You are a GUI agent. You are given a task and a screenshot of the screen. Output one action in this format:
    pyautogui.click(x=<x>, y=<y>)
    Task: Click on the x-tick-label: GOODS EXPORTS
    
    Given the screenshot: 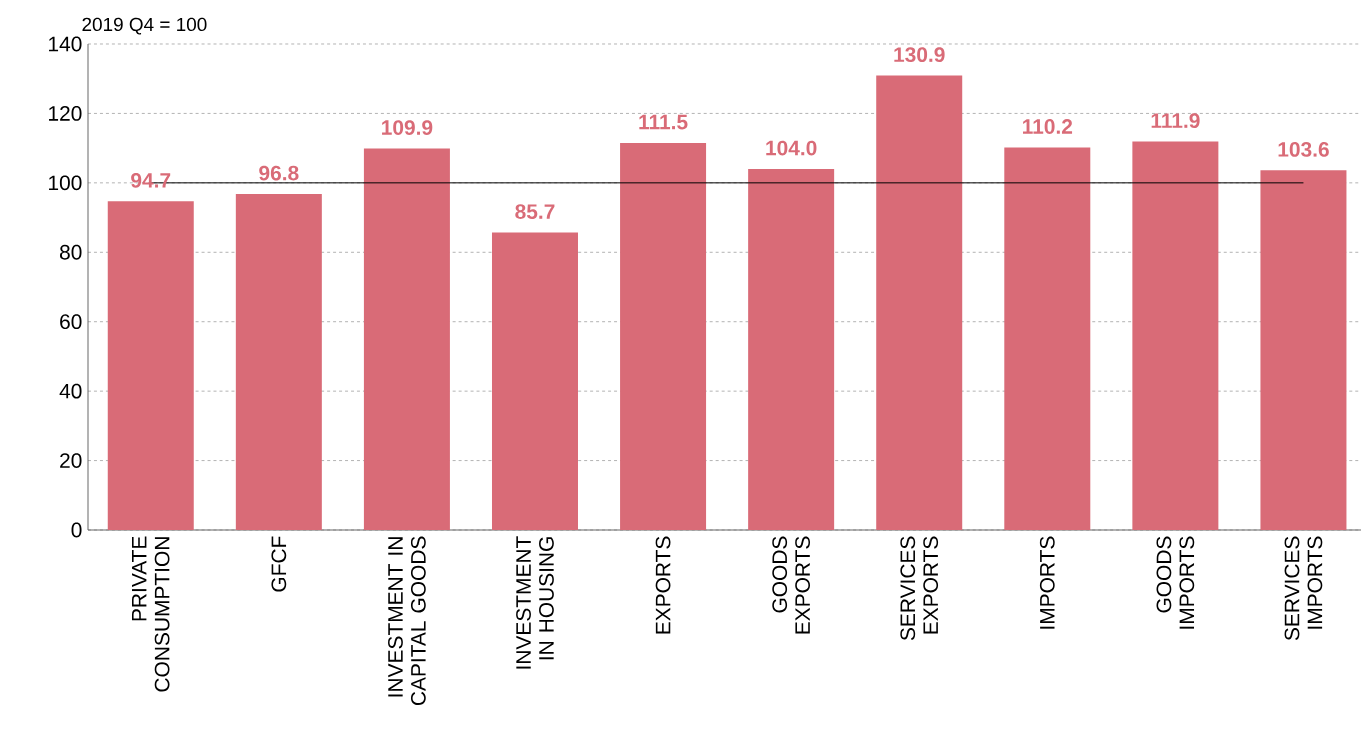 What is the action you would take?
    pyautogui.click(x=791, y=585)
    